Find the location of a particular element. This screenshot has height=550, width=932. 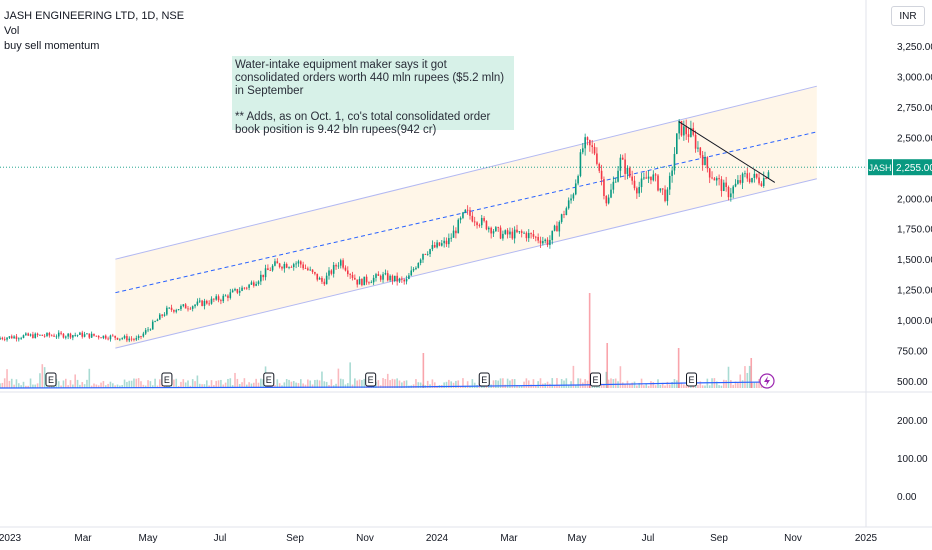

currency-button: INR is located at coordinates (908, 16).